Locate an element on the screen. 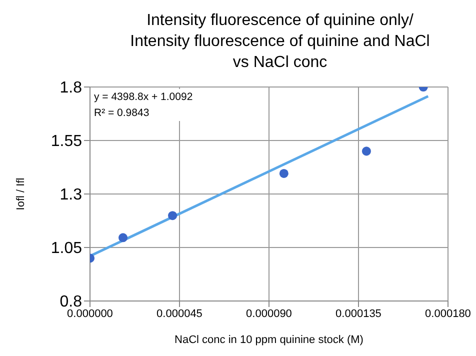 The height and width of the screenshot is (356, 476). x-tick-label: 0.000000 is located at coordinates (90, 314).